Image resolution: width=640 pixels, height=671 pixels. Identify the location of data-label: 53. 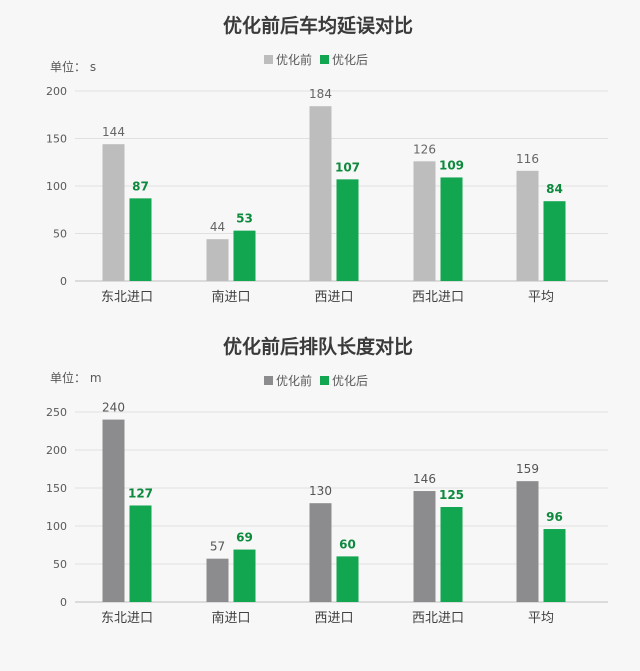
(244, 219).